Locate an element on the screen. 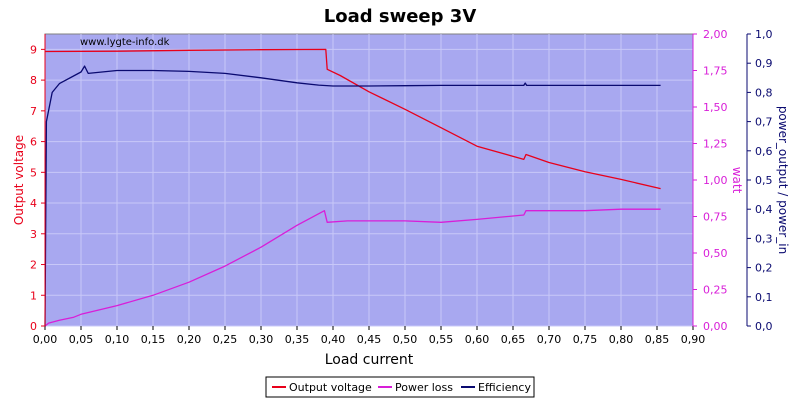 This screenshot has height=400, width=800. outer-right-tick-label: 1,0 is located at coordinates (764, 34).